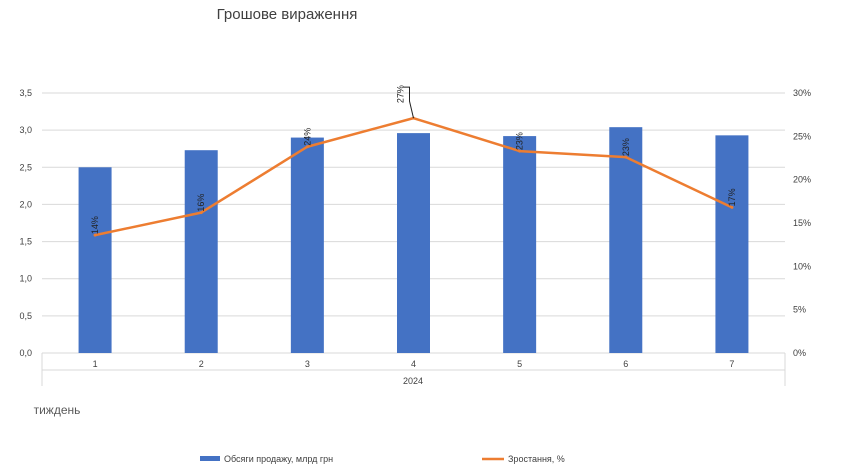  I want to click on right-axis: 0% 5% 10% 15% 20% 25% 30%, so click(802, 223).